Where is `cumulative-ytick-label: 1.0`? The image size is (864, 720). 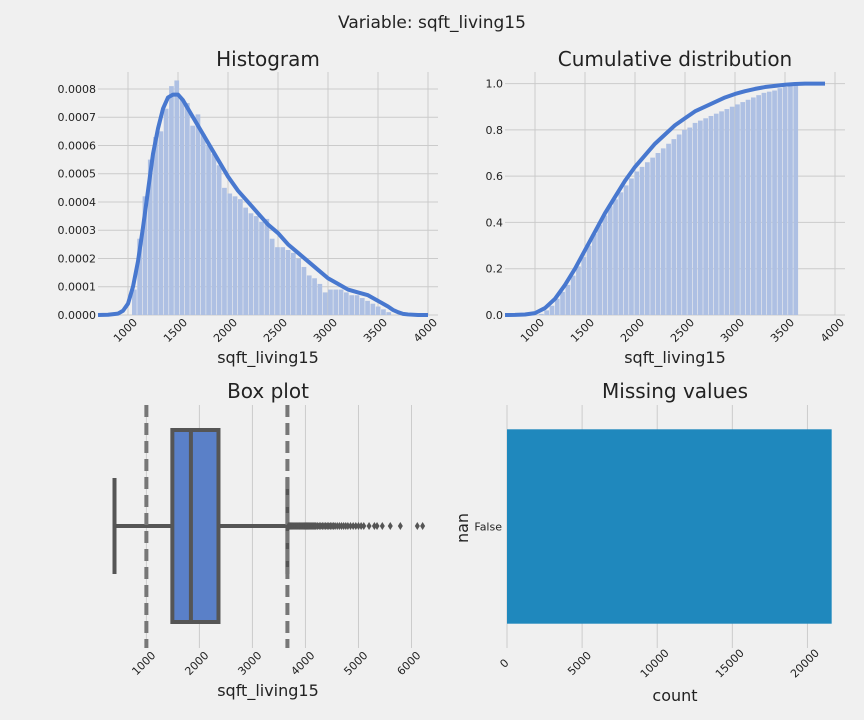
cumulative-ytick-label: 1.0 is located at coordinates (495, 84).